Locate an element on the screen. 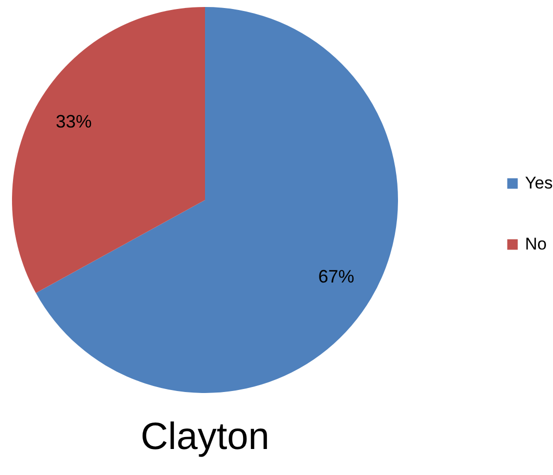 This screenshot has height=475, width=553. data-label: 67% is located at coordinates (336, 276).